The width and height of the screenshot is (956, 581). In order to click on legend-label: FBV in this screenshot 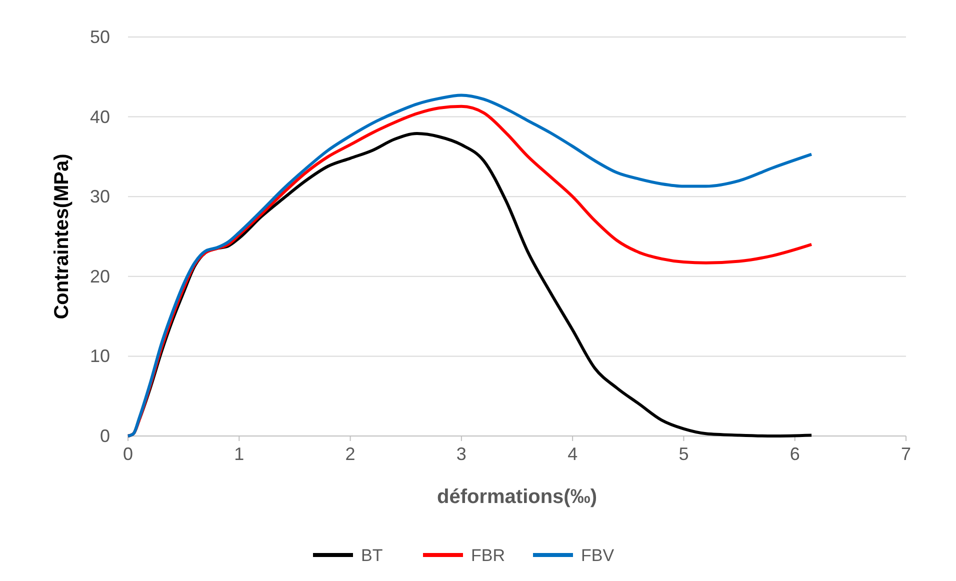, I will do `click(598, 555)`.